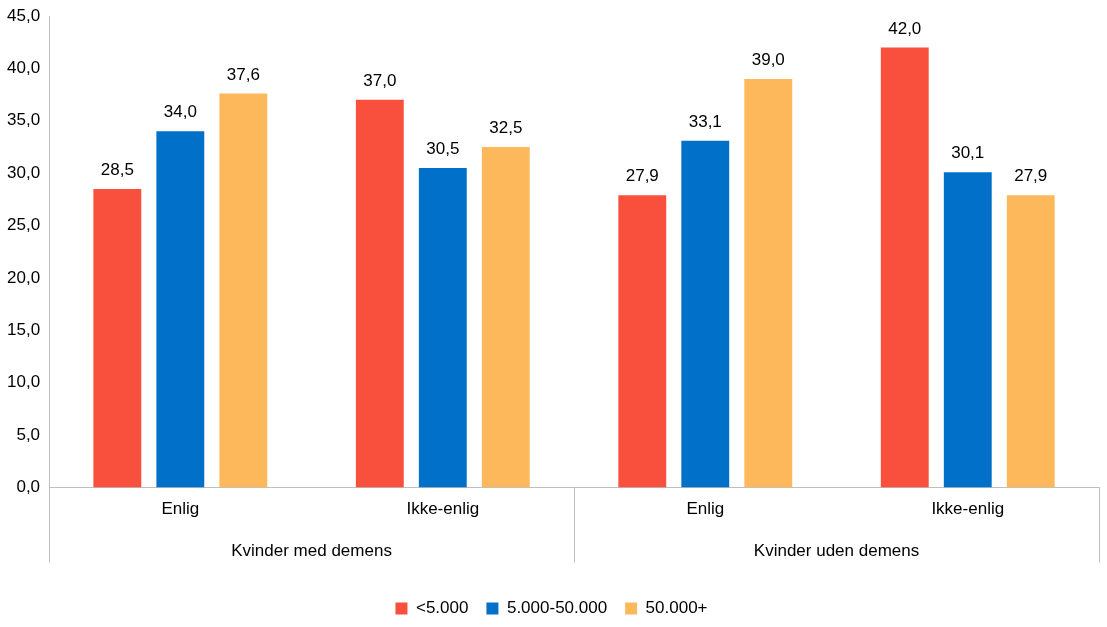  What do you see at coordinates (676, 608) in the screenshot?
I see `legend-label: 50.000+` at bounding box center [676, 608].